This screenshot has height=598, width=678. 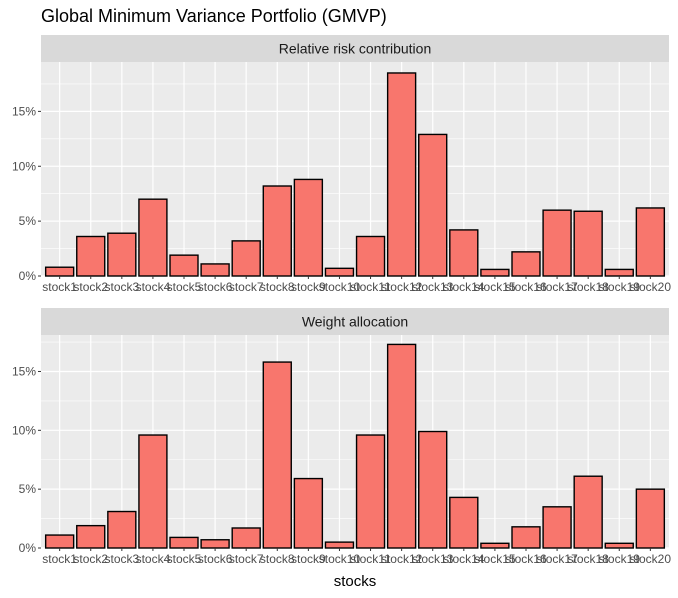 What do you see at coordinates (355, 581) in the screenshot?
I see `x-axis-title: stocks` at bounding box center [355, 581].